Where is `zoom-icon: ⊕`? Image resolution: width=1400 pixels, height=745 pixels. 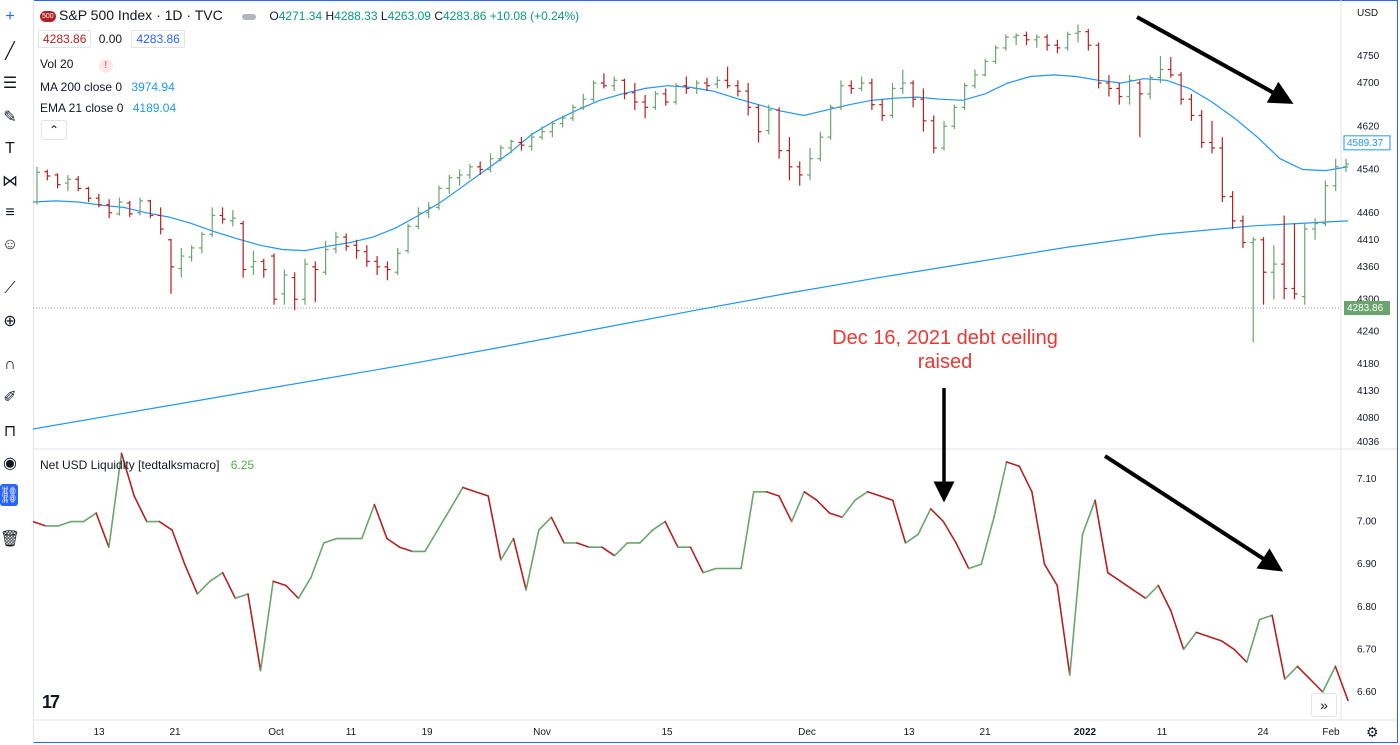 zoom-icon: ⊕ is located at coordinates (10, 321).